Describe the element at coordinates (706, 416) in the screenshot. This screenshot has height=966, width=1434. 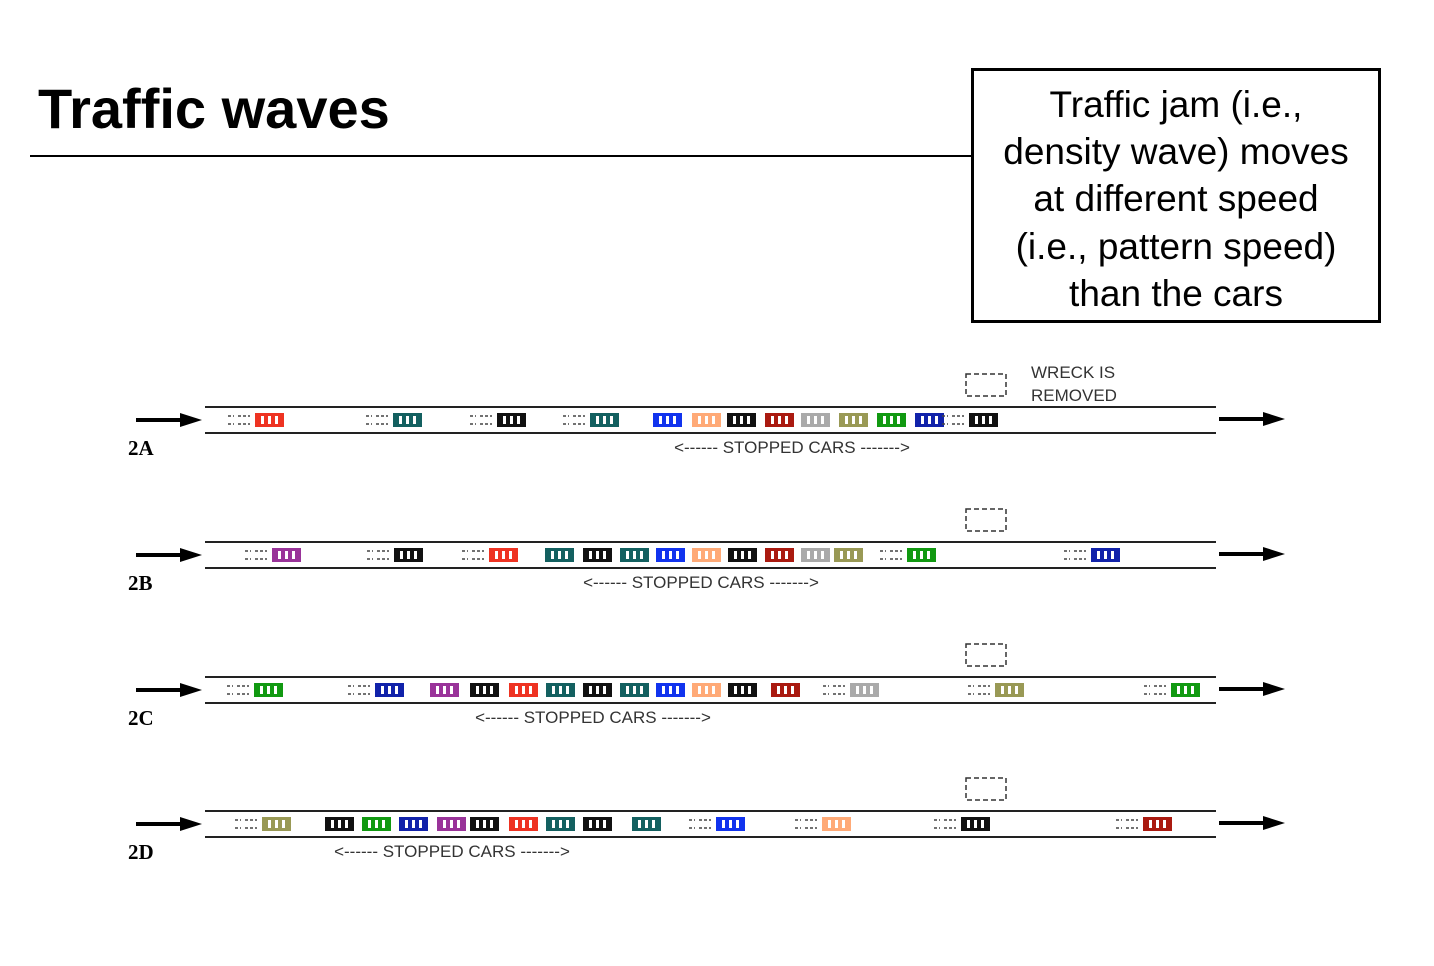
I see `road-row-2a: 2A <------ STOPPED CARS ------->` at that location.